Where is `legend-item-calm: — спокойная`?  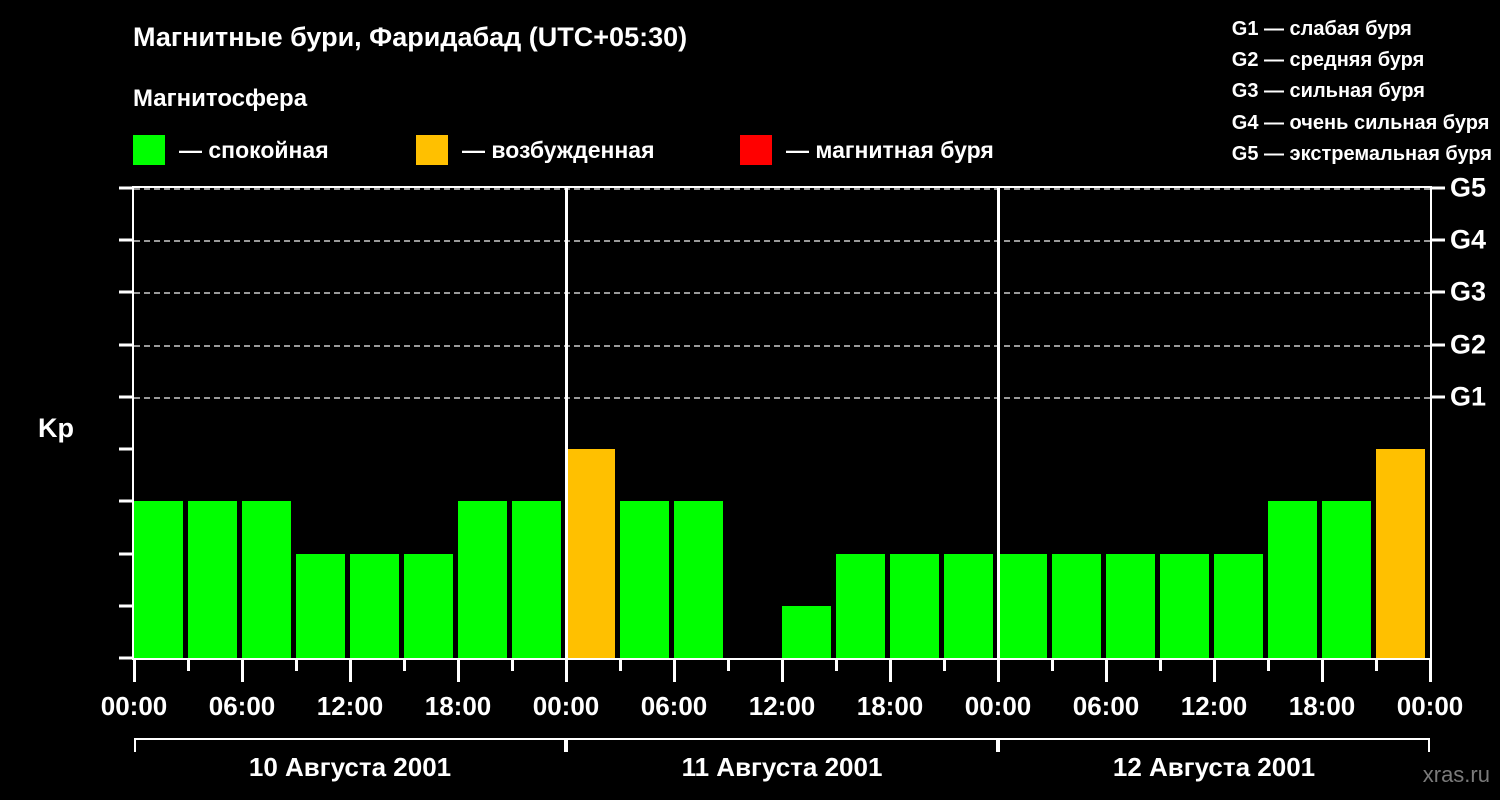 legend-item-calm: — спокойная is located at coordinates (231, 150).